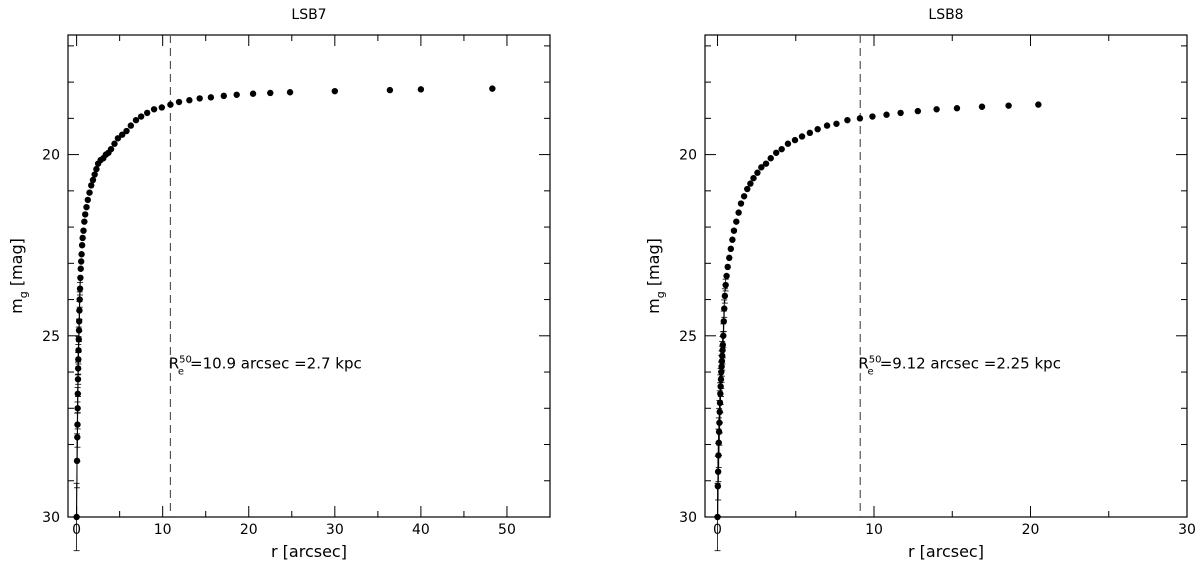 This screenshot has width=1200, height=573. Describe the element at coordinates (970, 363) in the screenshot. I see `annotation-text: =9.12 arcsec =2.25 kpc` at that location.